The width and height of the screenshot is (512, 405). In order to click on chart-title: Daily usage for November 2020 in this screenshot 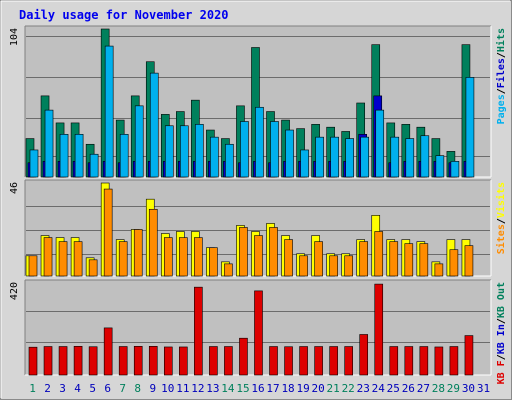, I will do `click(124, 15)`.